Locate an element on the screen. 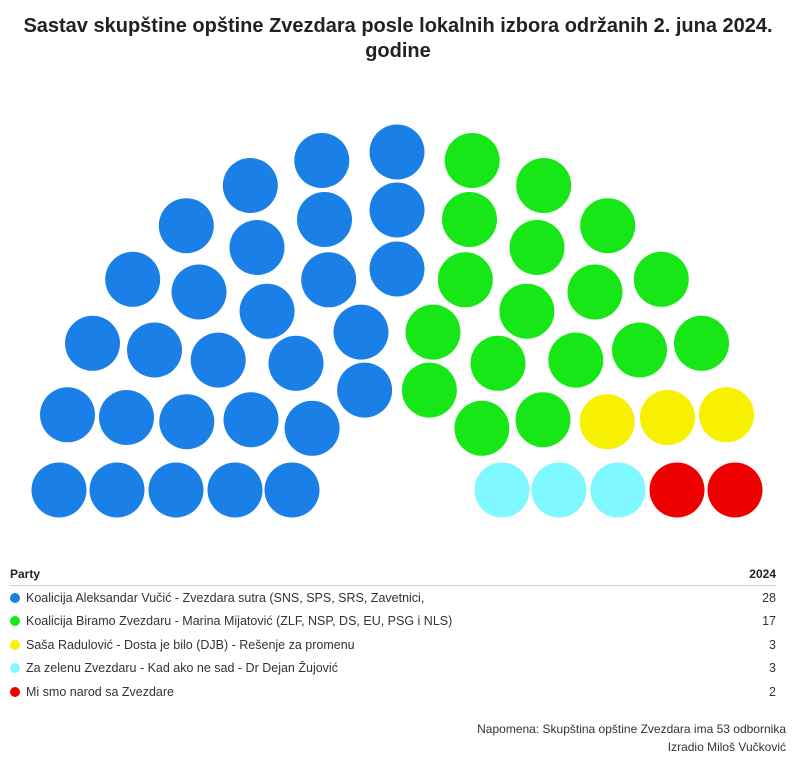 This screenshot has width=796, height=766. legend-party-seats: 28 is located at coordinates (769, 597).